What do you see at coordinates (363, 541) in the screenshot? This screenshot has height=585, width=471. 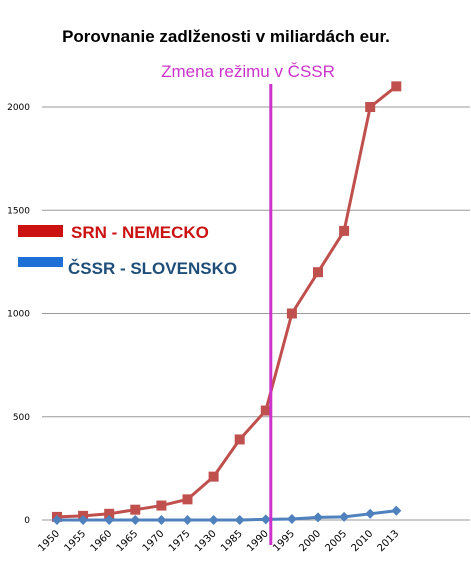 I see `x-tick-label: 2010` at bounding box center [363, 541].